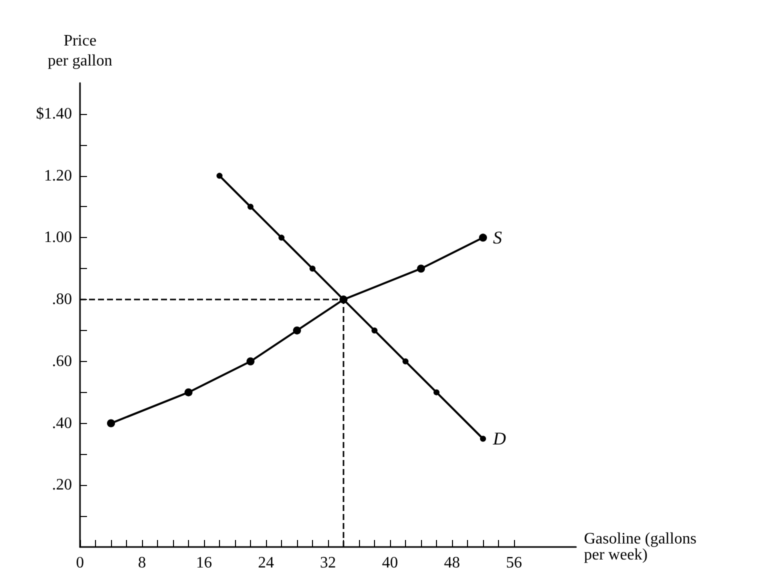  I want to click on y-tick-label: .60, so click(62, 361).